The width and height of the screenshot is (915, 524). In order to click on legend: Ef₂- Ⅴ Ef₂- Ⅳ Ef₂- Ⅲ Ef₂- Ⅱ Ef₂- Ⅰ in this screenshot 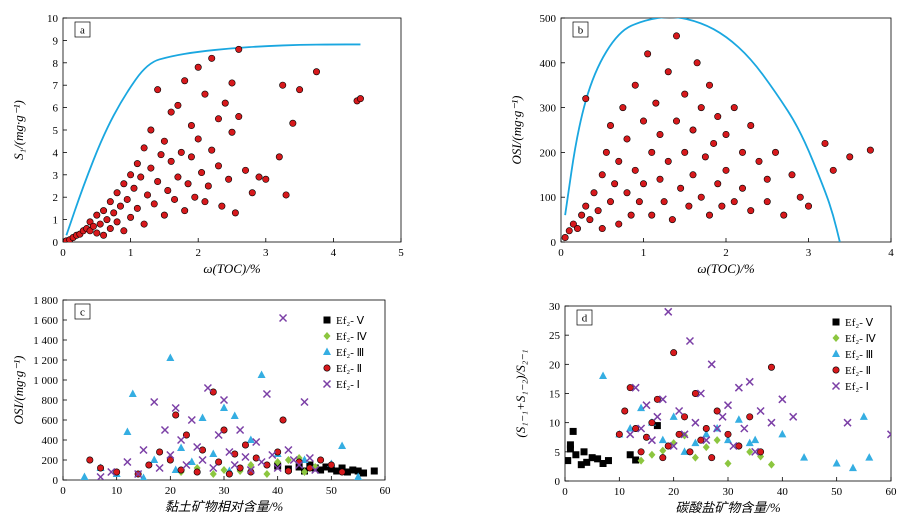, I will do `click(858, 355)`.